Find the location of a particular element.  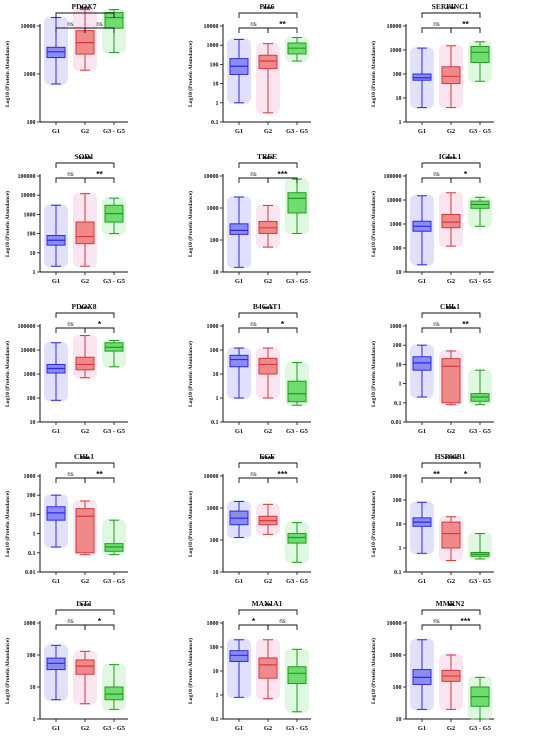

x-tick-label: G2 is located at coordinates (451, 281).